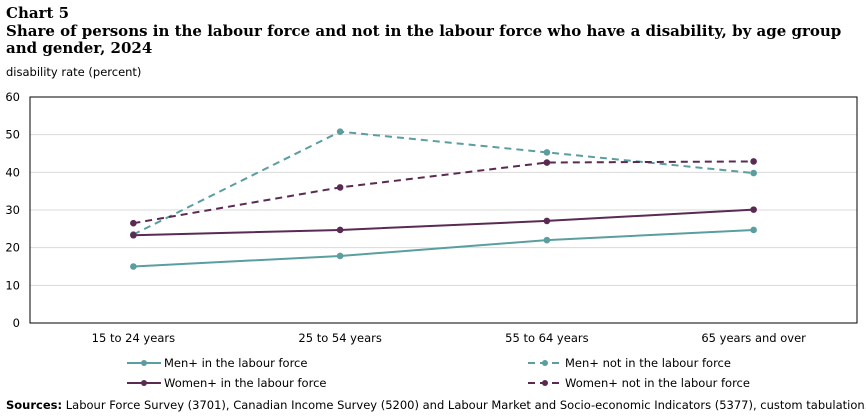 This screenshot has width=866, height=416. What do you see at coordinates (753, 338) in the screenshot?
I see `x-tick-label: 65 years and over` at bounding box center [753, 338].